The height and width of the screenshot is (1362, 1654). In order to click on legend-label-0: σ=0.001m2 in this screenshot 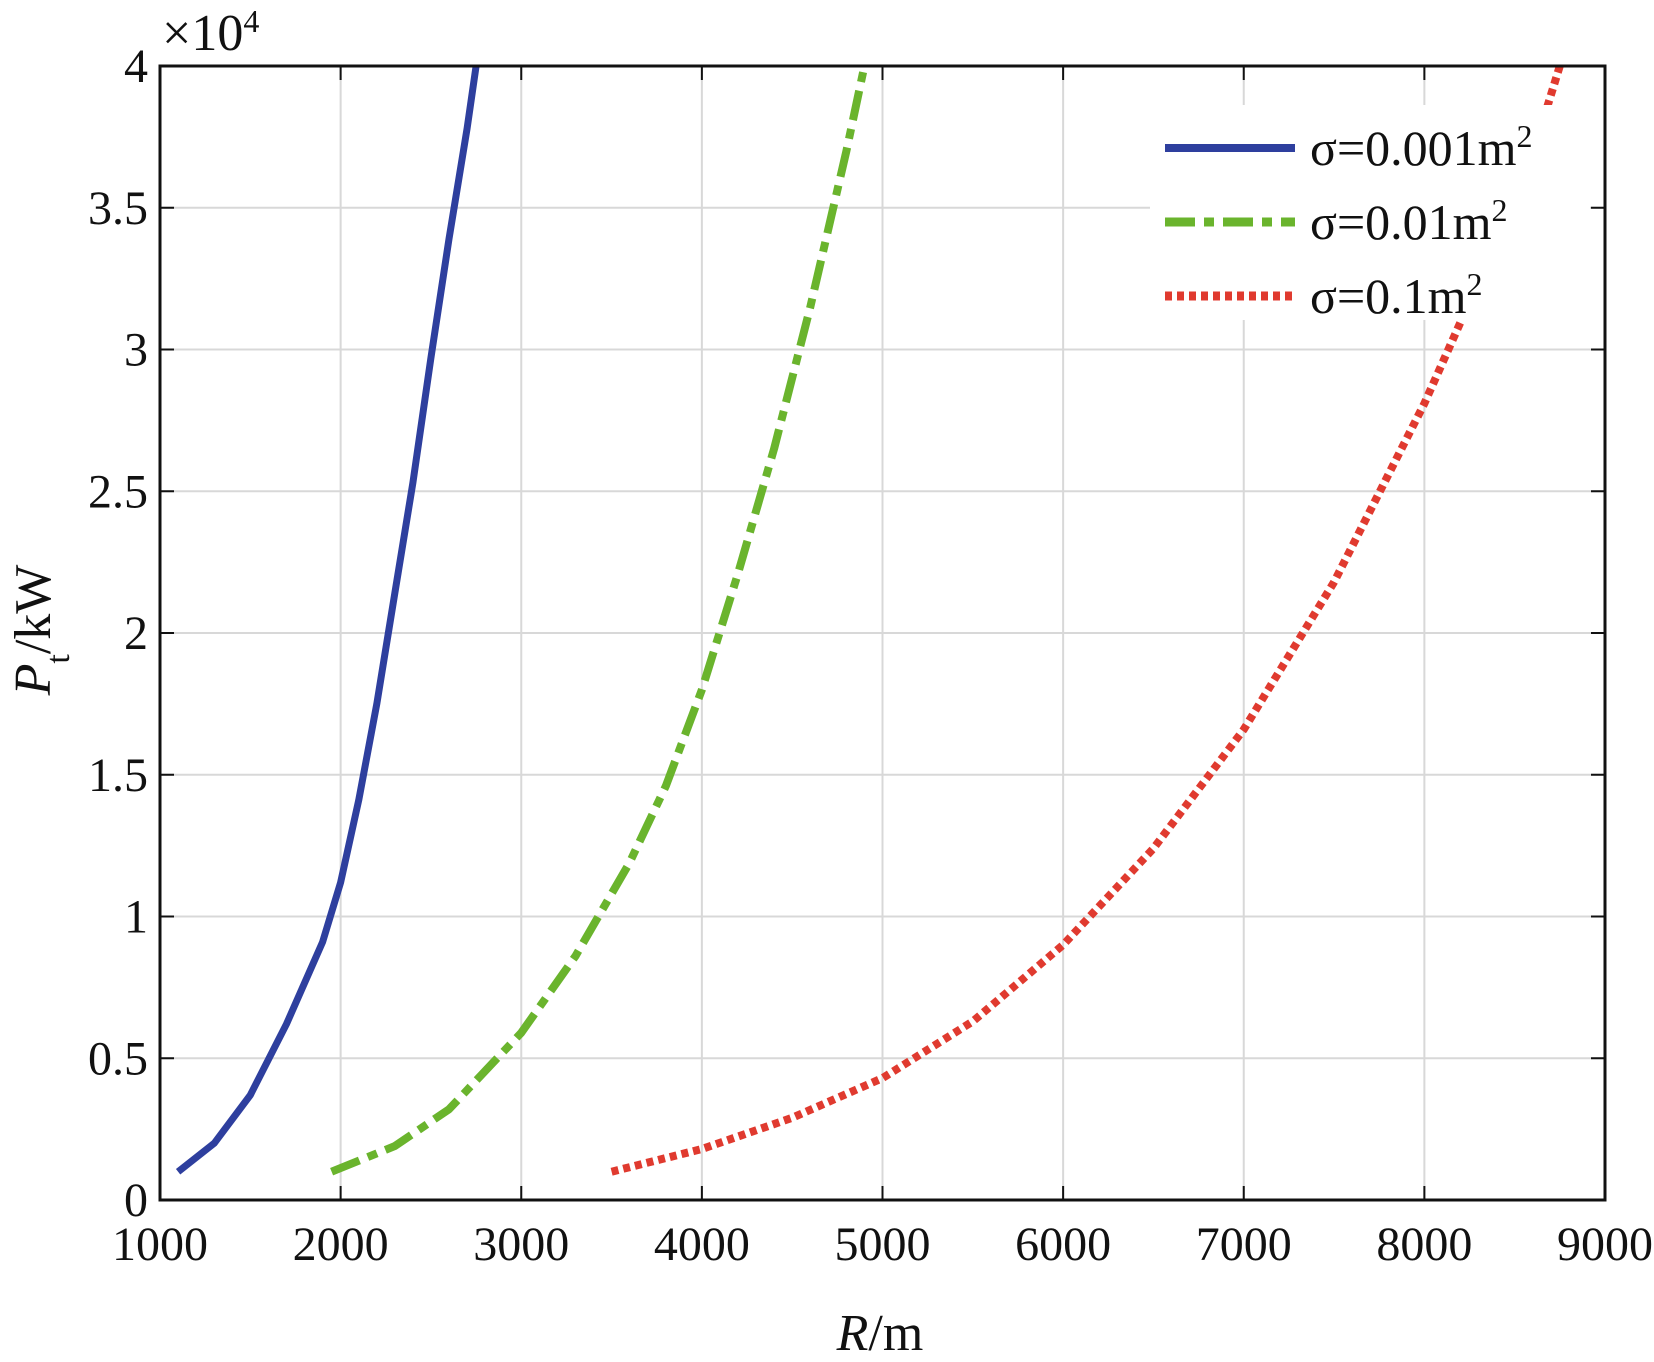, I will do `click(1421, 147)`.